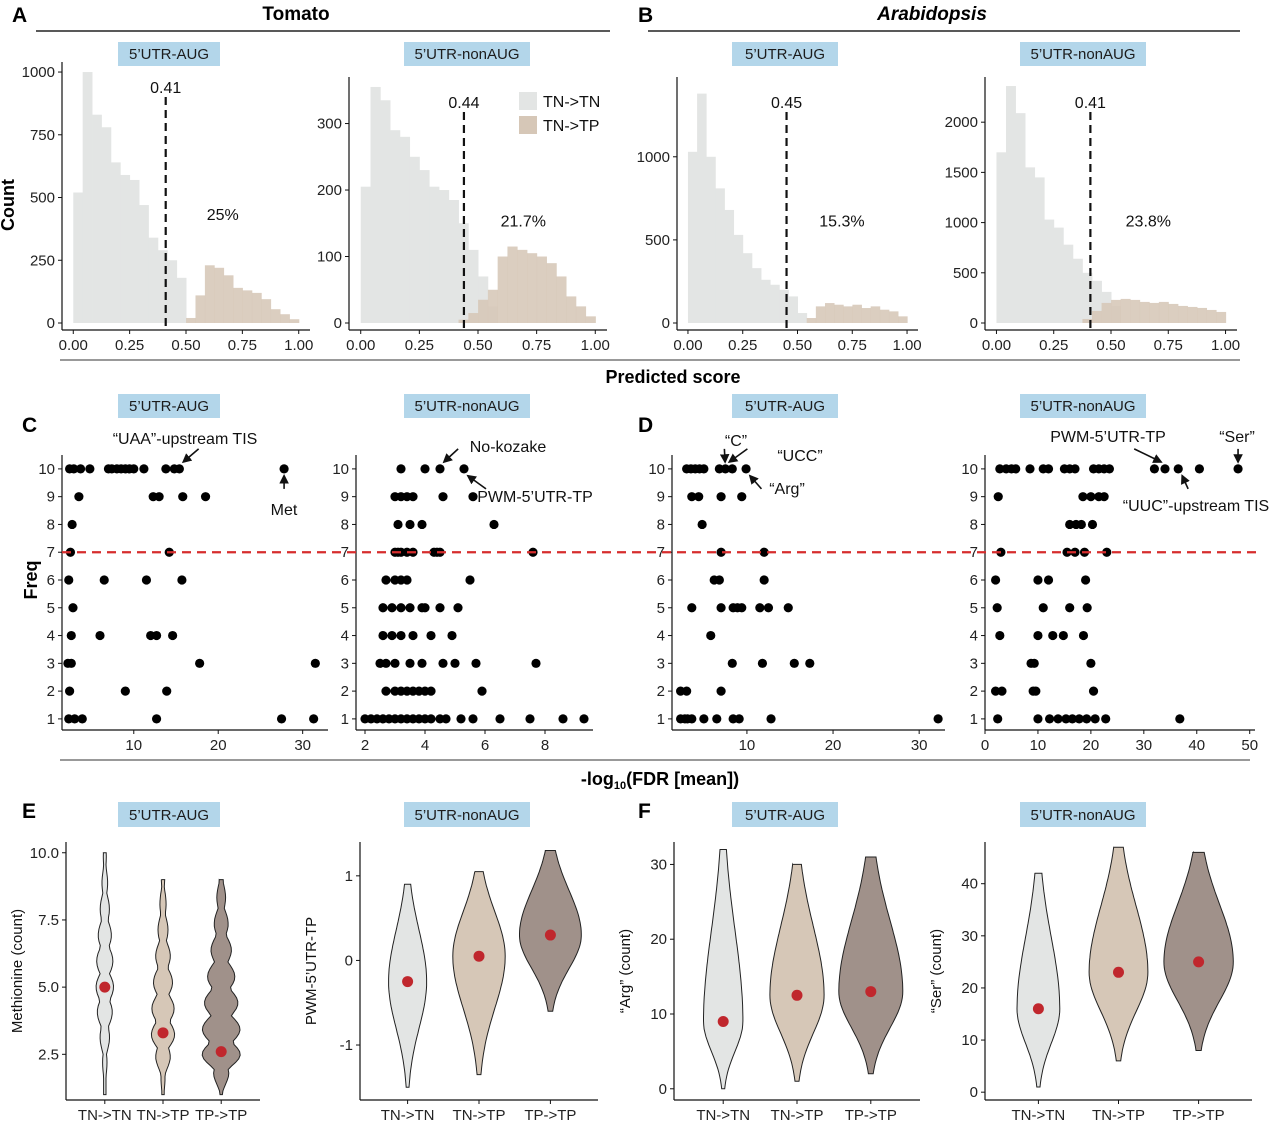 This screenshot has width=1280, height=1130. What do you see at coordinates (571, 126) in the screenshot?
I see `legend-label: TN->TP` at bounding box center [571, 126].